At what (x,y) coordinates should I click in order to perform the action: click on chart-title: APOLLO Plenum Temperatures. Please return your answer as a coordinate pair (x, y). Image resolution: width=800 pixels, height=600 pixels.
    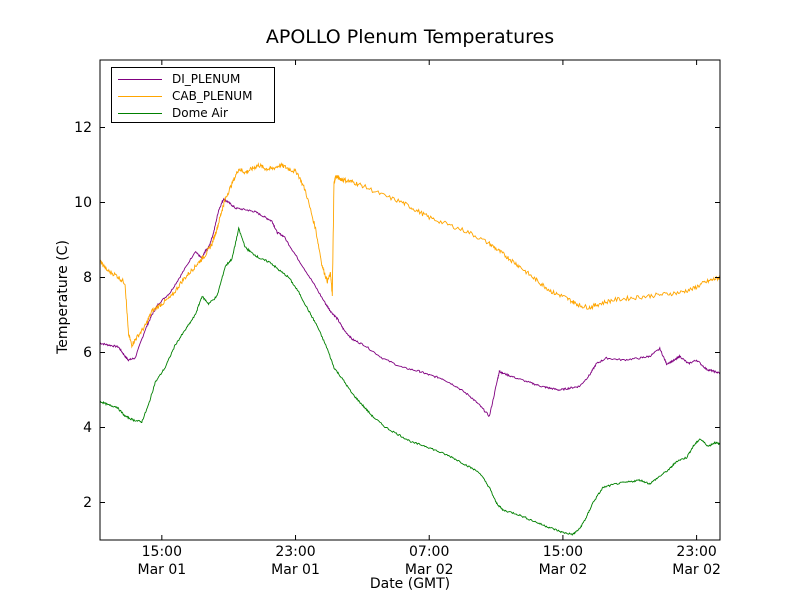
    Looking at the image, I should click on (410, 37).